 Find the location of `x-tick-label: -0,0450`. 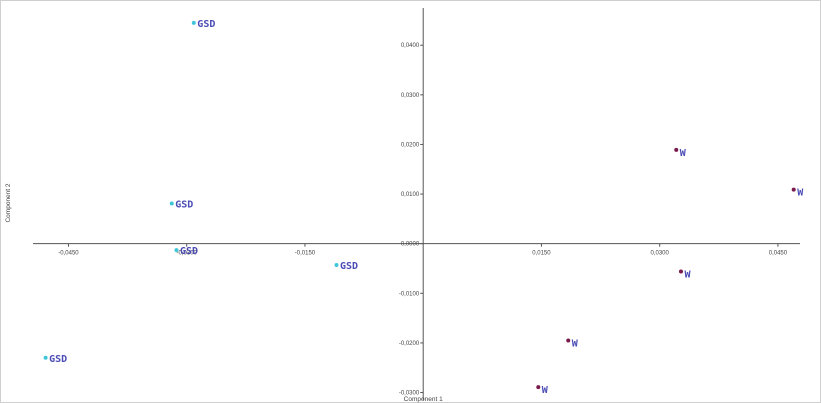

x-tick-label: -0,0450 is located at coordinates (68, 254).